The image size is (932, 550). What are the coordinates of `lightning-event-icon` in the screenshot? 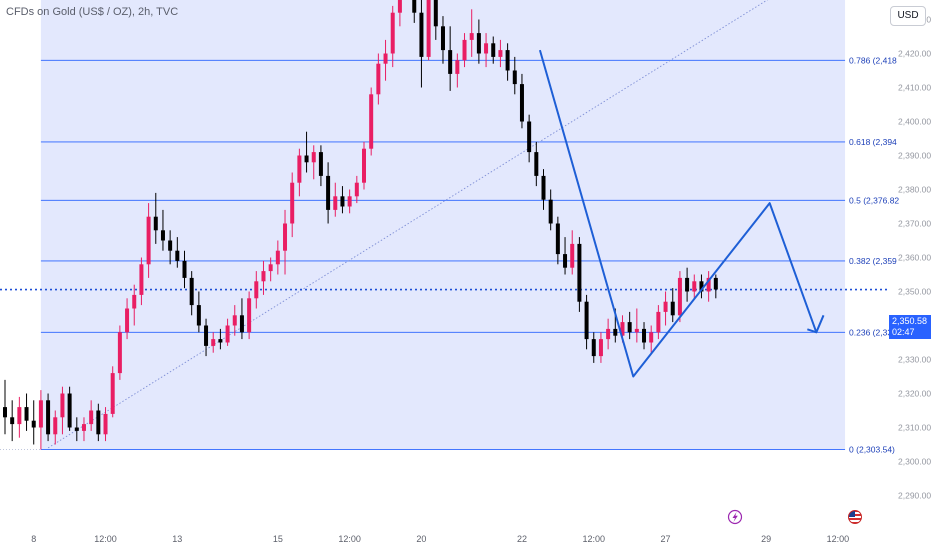 It's located at (735, 517).